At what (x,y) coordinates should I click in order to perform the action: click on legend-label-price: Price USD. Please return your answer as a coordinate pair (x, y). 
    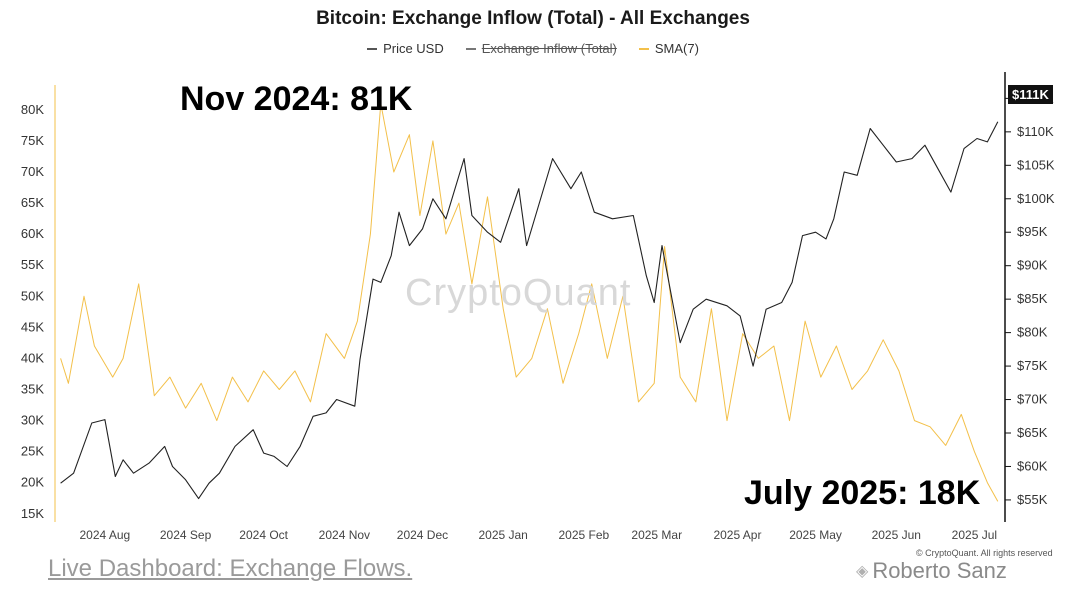
    Looking at the image, I should click on (413, 48).